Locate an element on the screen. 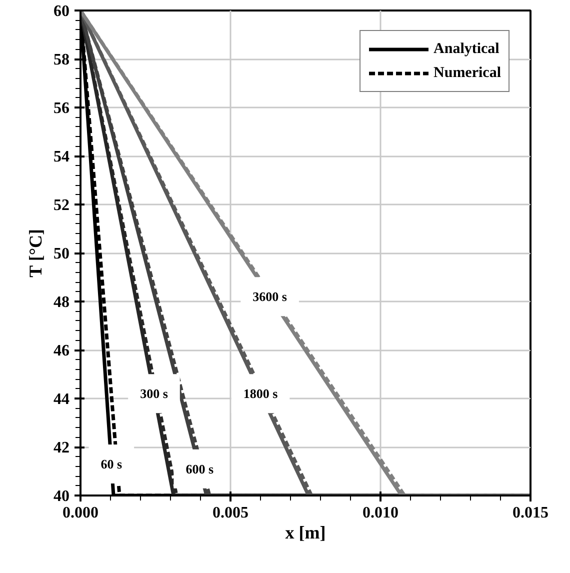 The width and height of the screenshot is (570, 573). legend-label: Numerical is located at coordinates (467, 73).